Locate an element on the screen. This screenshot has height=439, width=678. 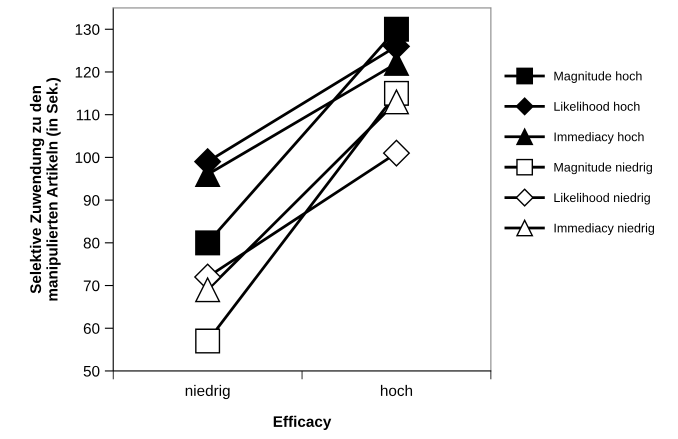
y-tick-label: 130 is located at coordinates (88, 29).